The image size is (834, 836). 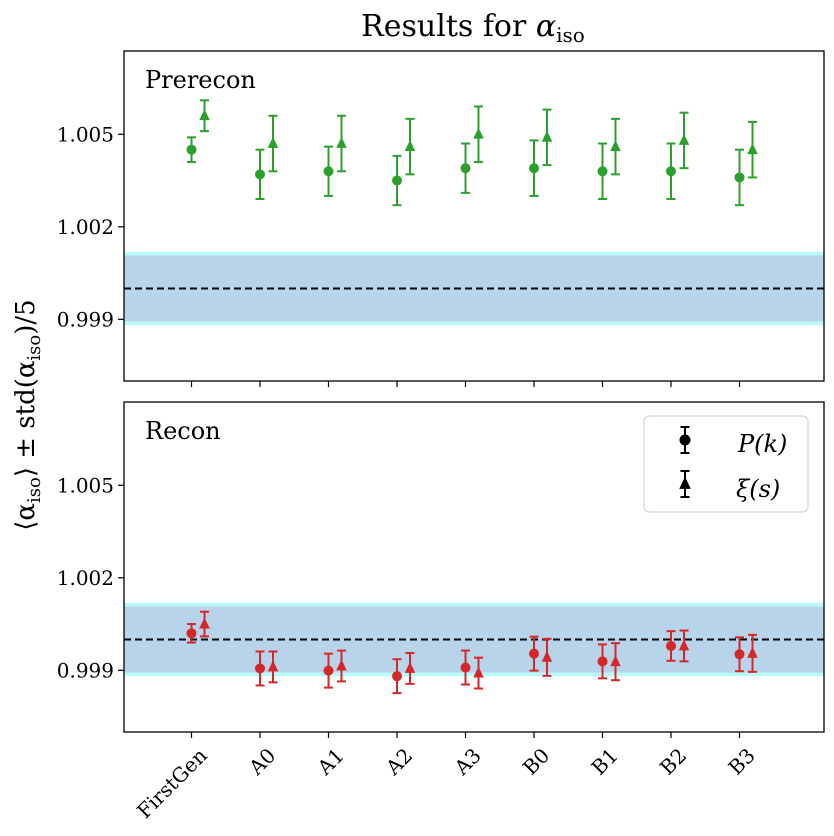 I want to click on panel-label: Prerecon, so click(x=200, y=80).